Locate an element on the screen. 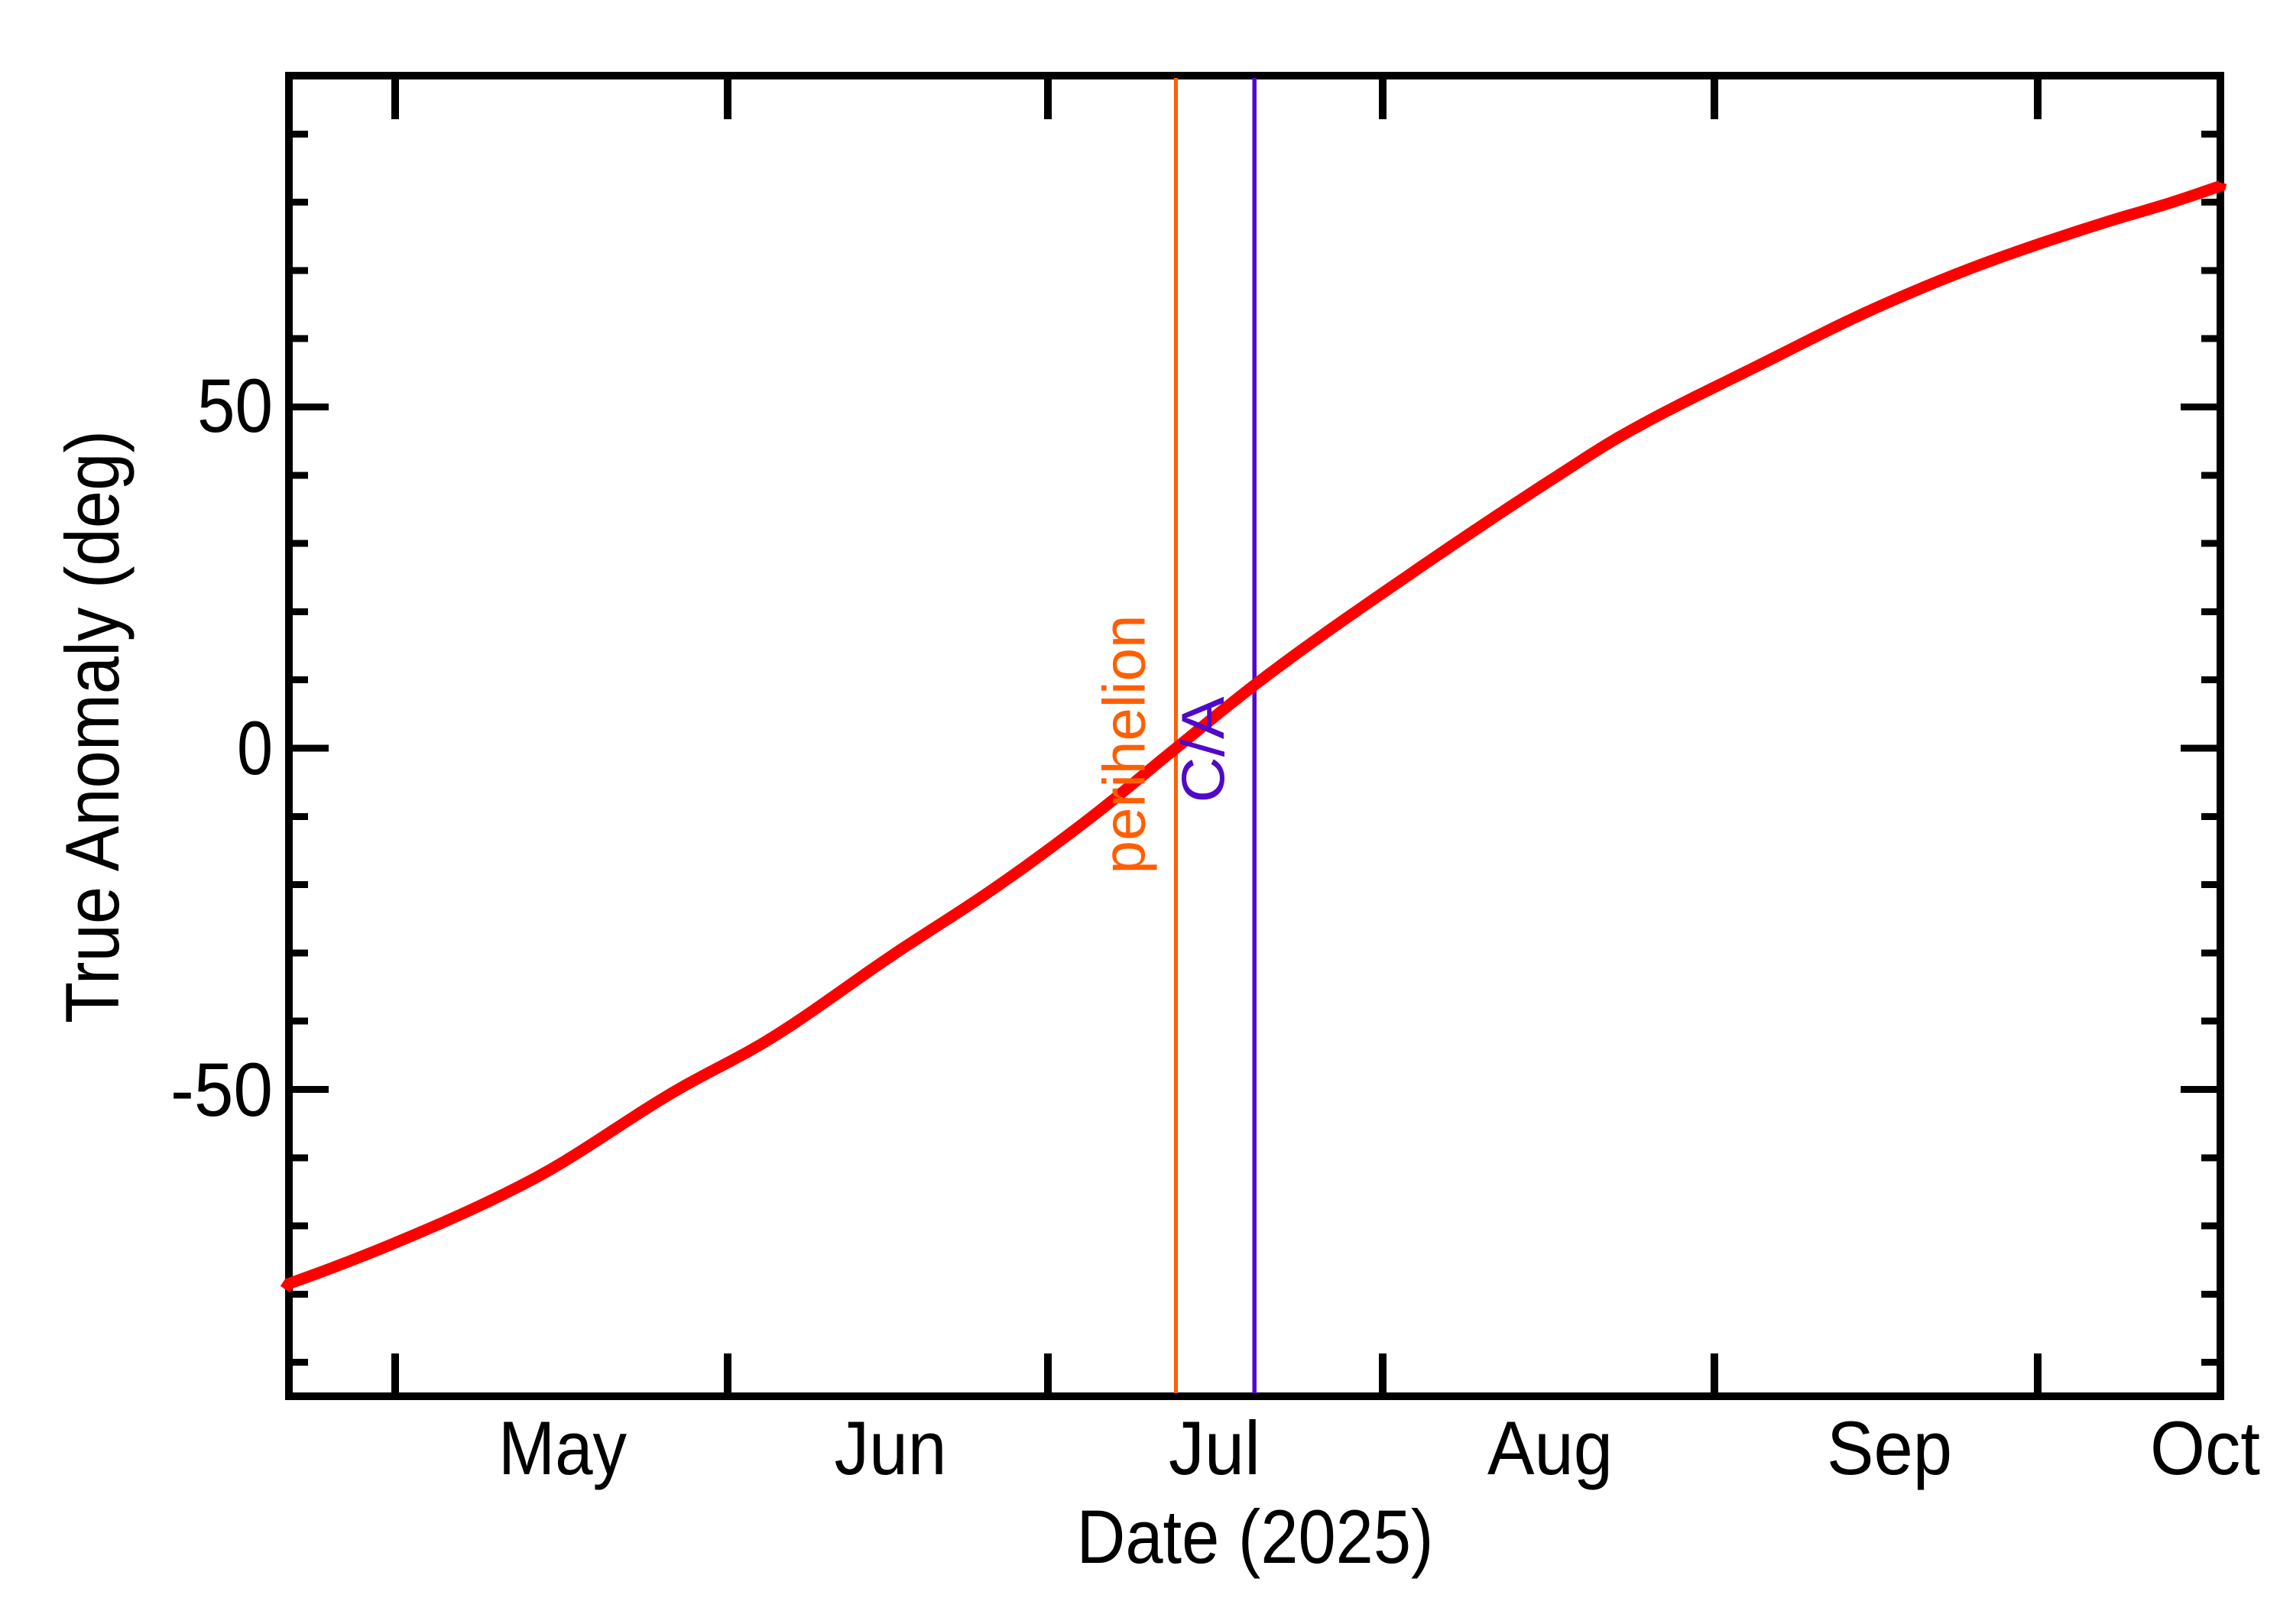 The width and height of the screenshot is (2293, 1624). svg-text: May is located at coordinates (562, 1447).